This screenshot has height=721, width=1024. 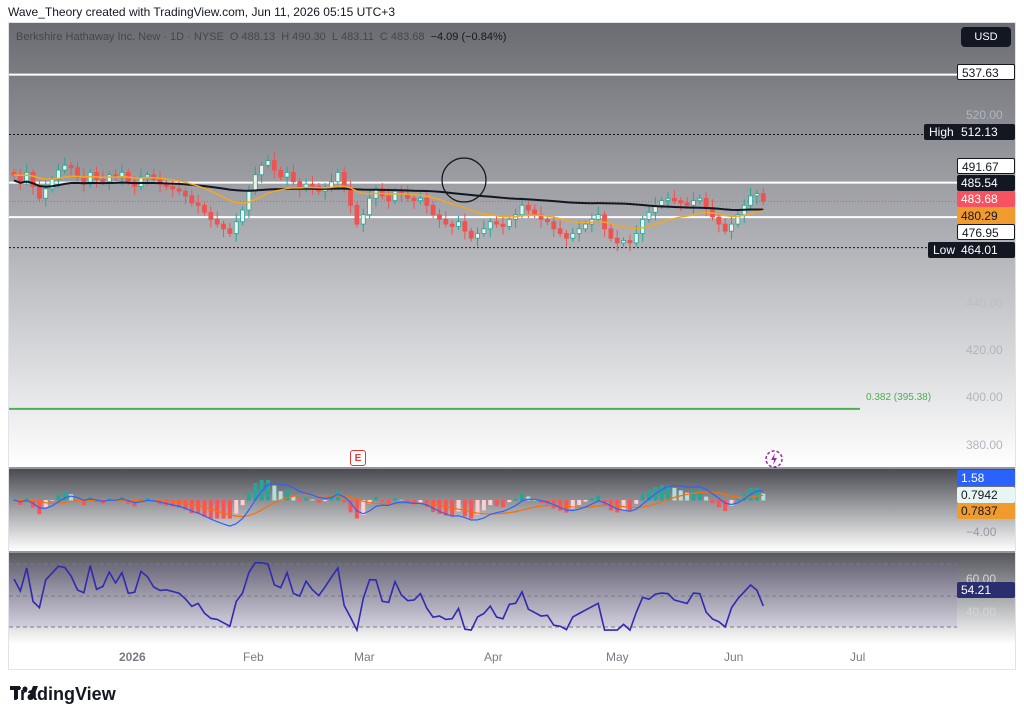 I want to click on fib-level-label: 0.382 (395.38), so click(x=899, y=397).